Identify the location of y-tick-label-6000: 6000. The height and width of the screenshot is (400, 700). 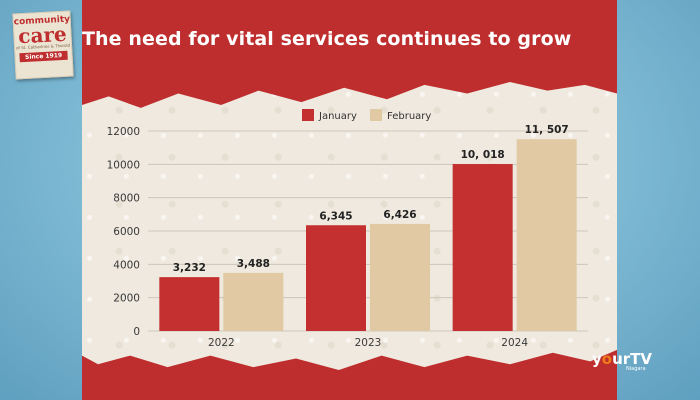
(126, 232).